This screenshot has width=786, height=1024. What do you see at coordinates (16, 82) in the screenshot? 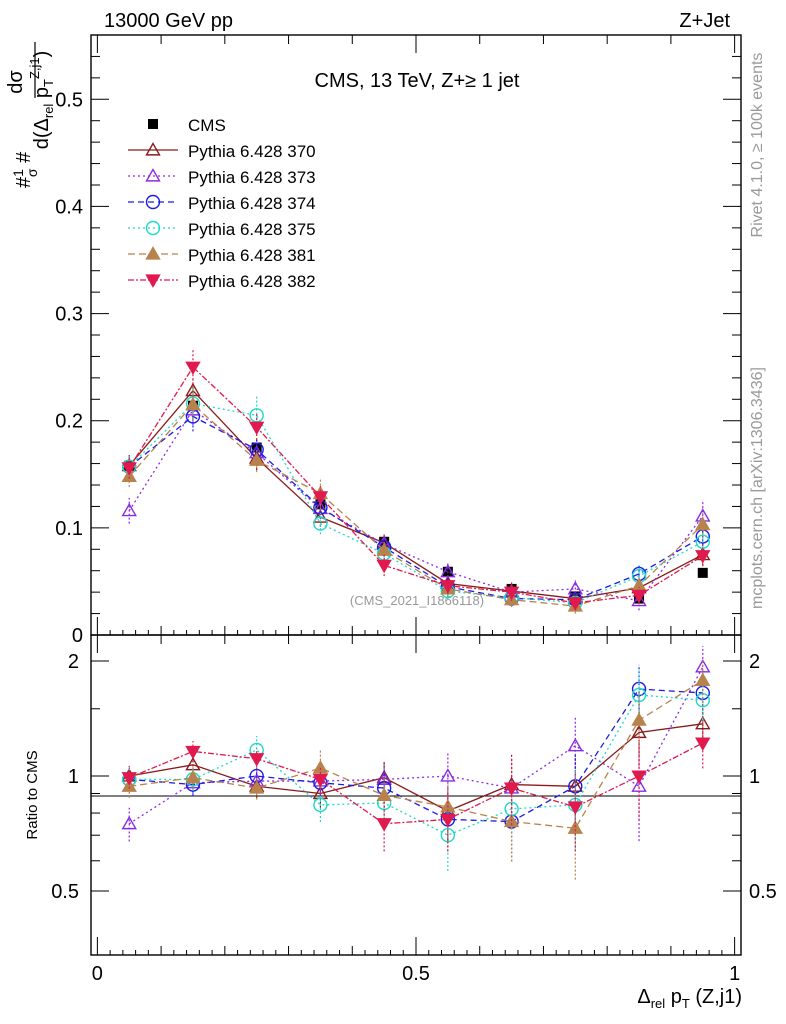
I see `svg-text: dσ` at bounding box center [16, 82].